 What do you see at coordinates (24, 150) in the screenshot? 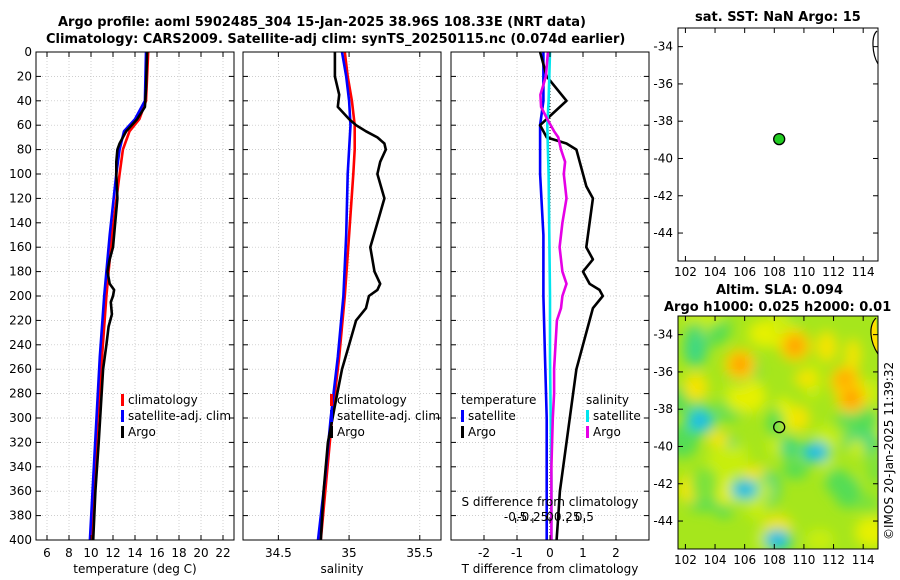
I see `y-tick-label: 80` at bounding box center [24, 150].